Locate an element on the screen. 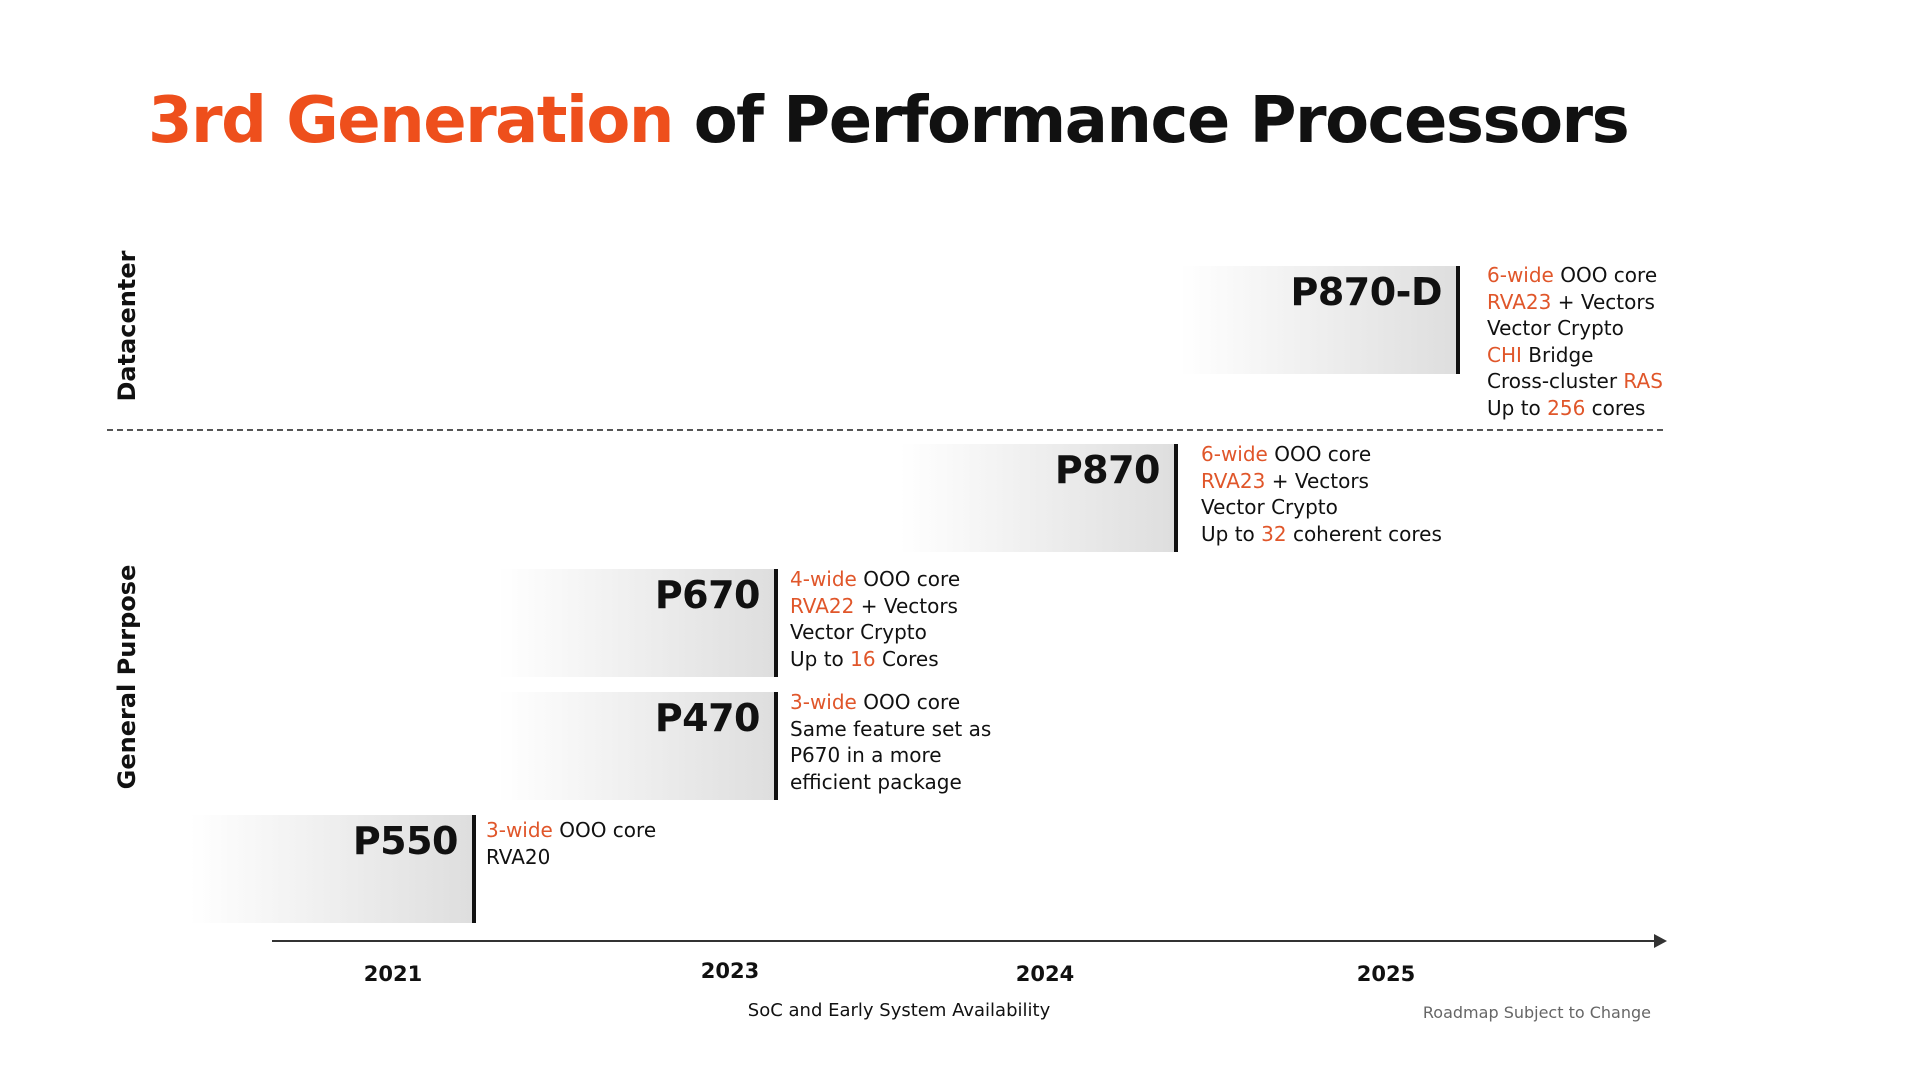  feature-text: P670 in a more is located at coordinates (866, 755).